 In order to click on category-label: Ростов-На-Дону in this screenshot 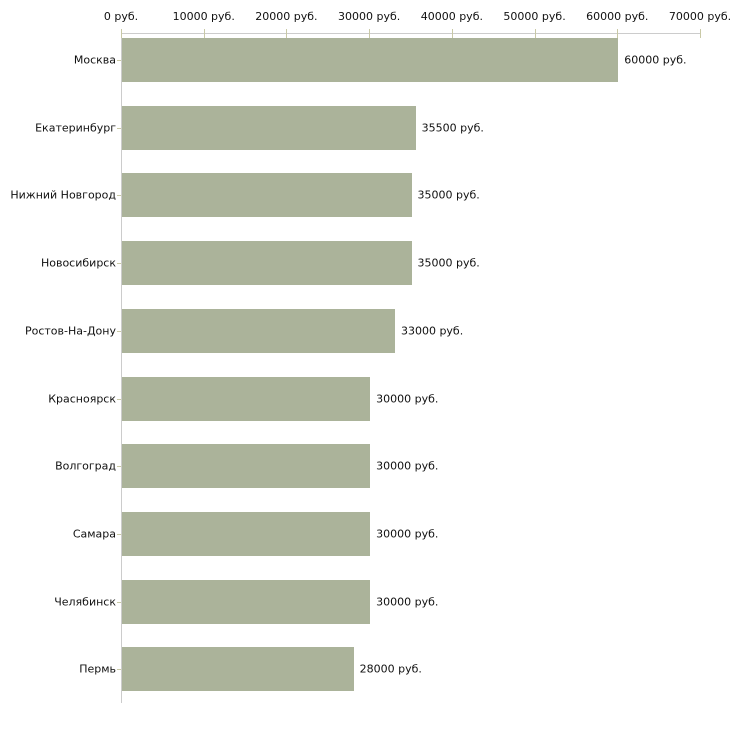, I will do `click(70, 331)`.